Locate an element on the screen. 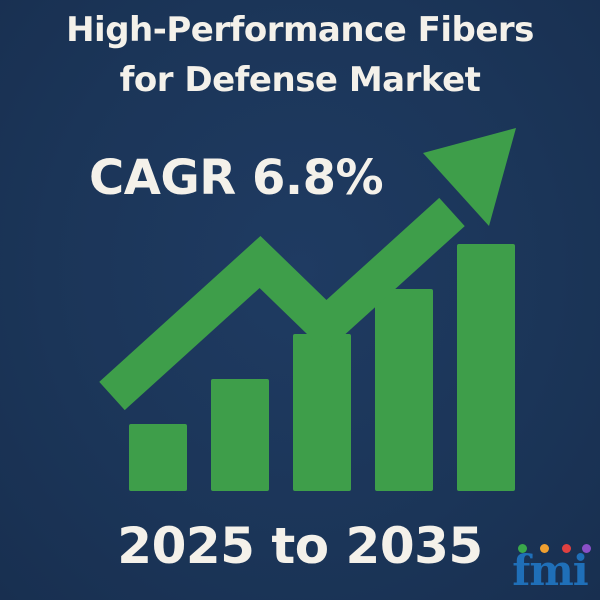 The image size is (600, 600). fmi-logo: fmi is located at coordinates (550, 570).